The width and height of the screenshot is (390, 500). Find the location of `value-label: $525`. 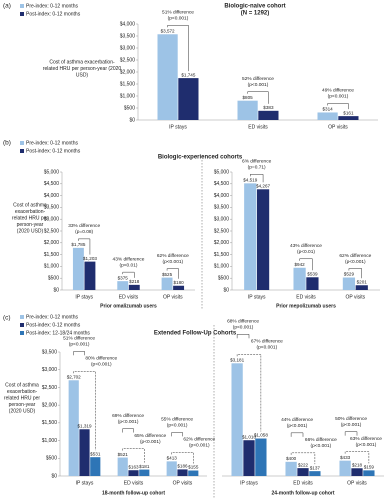

value-label: $525 is located at coordinates (167, 274).